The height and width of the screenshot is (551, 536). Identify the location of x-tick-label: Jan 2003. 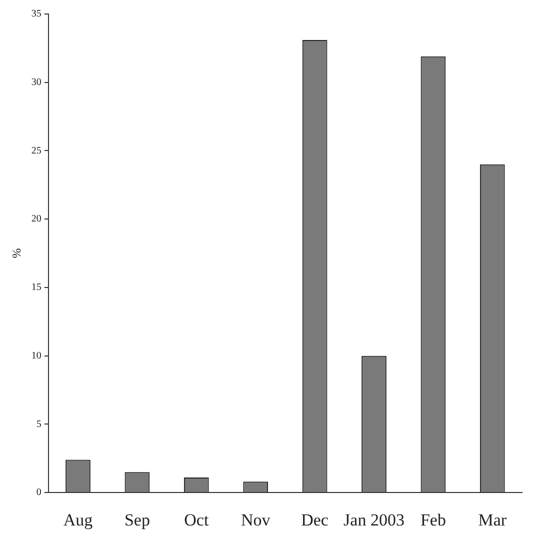
(374, 520).